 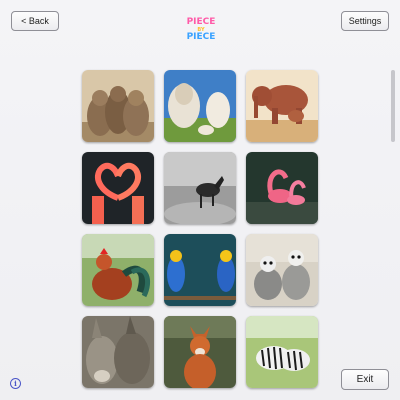 I want to click on puzzle-tile-cows, so click(x=200, y=106).